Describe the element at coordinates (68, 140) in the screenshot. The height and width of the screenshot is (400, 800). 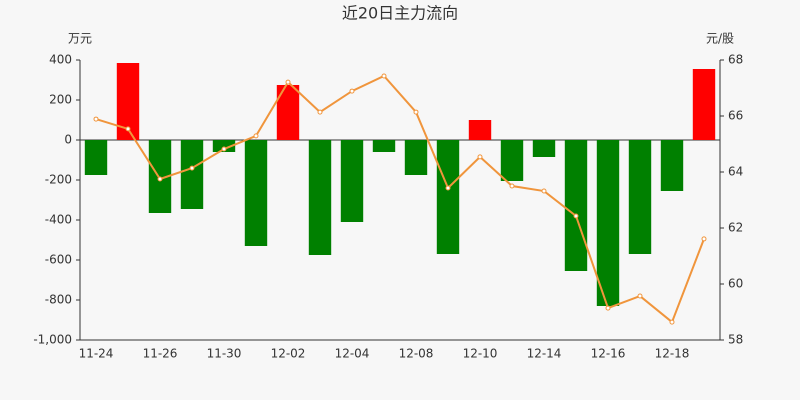
I see `y-tick-label: 0` at that location.